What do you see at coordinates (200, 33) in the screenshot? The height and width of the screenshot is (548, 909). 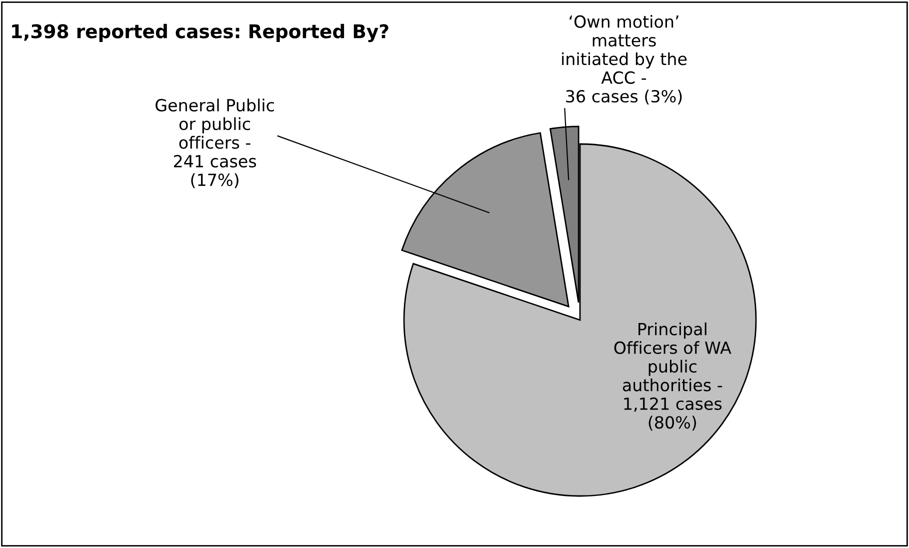 I see `chart-title: 1,398 reported cases: Reported By?` at bounding box center [200, 33].